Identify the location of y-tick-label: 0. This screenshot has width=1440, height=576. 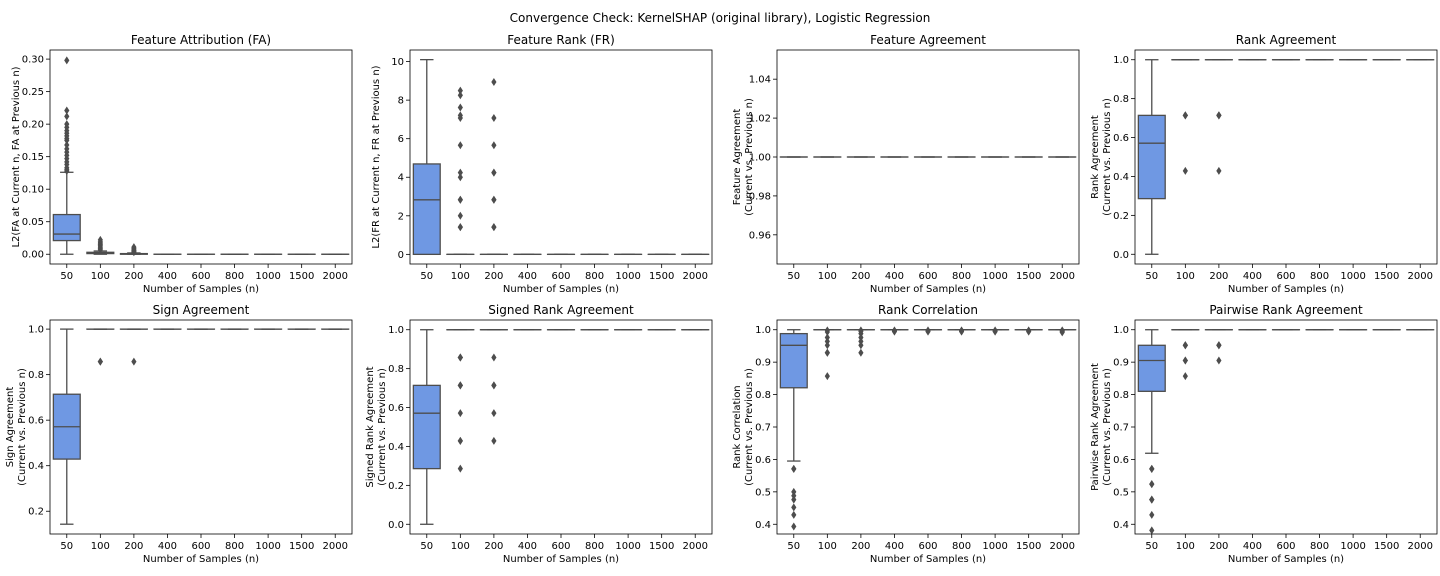
(401, 255).